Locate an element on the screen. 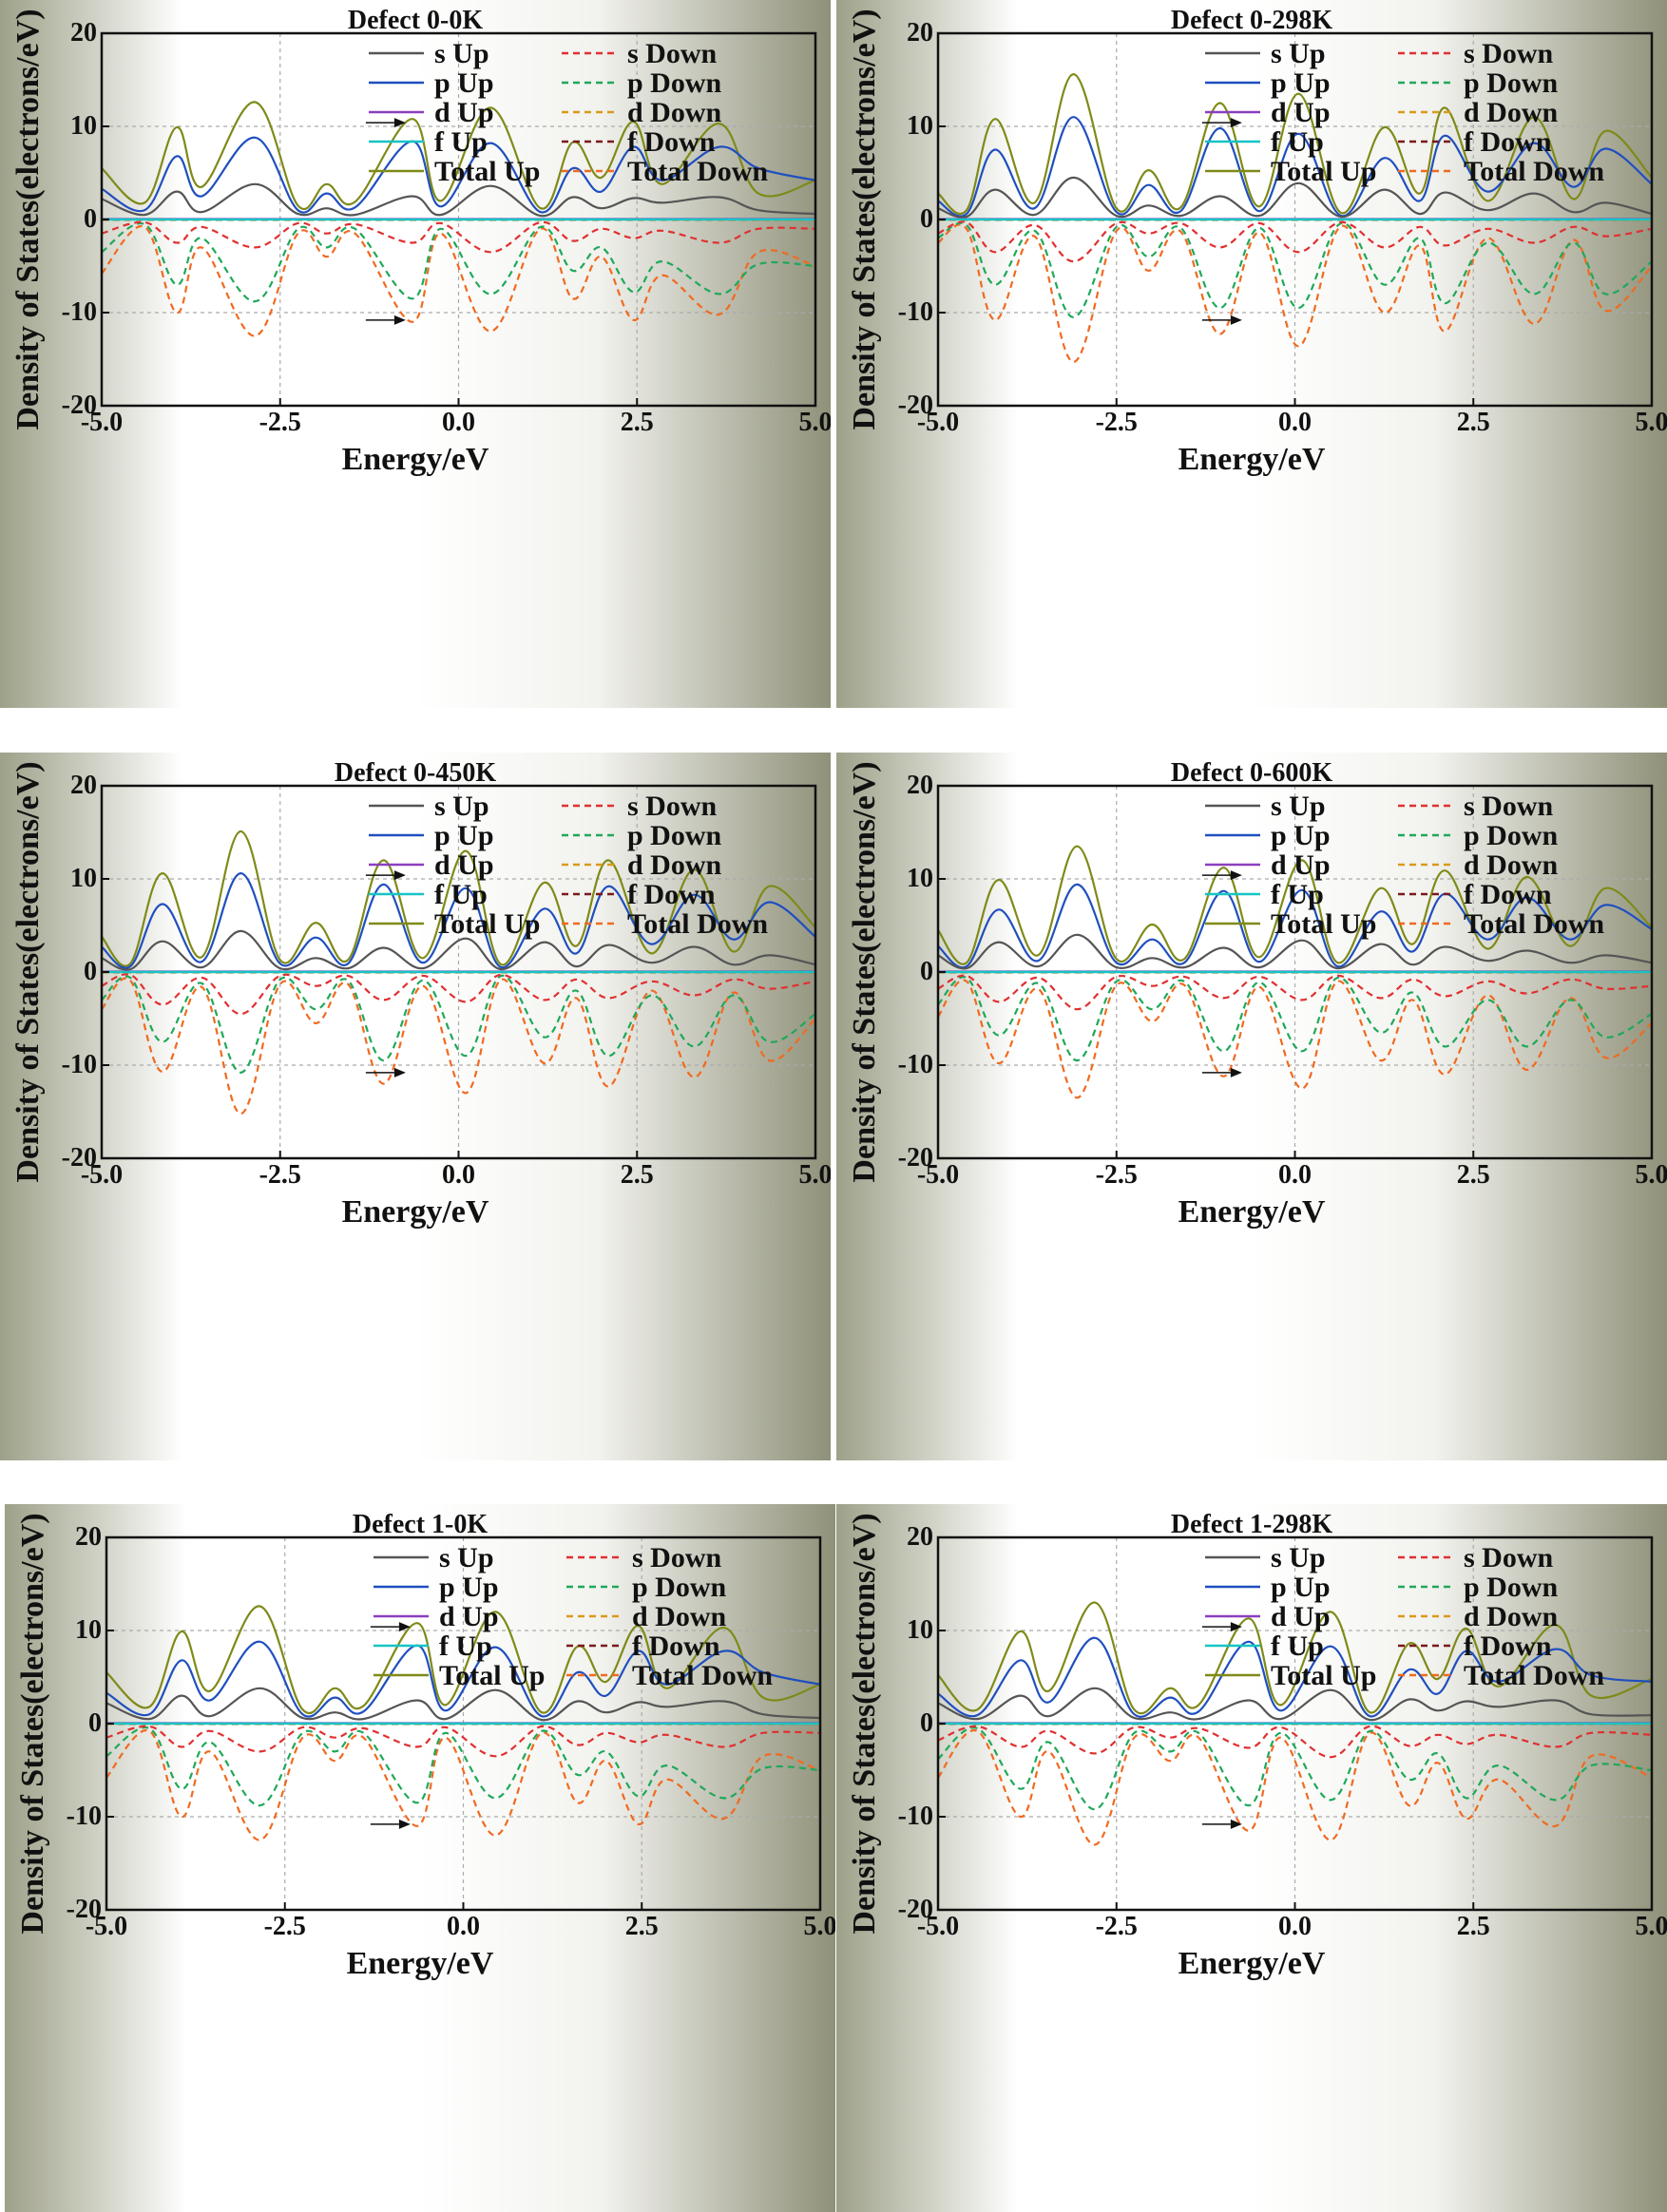  legend-item-total-down: Total Down is located at coordinates (1506, 172).